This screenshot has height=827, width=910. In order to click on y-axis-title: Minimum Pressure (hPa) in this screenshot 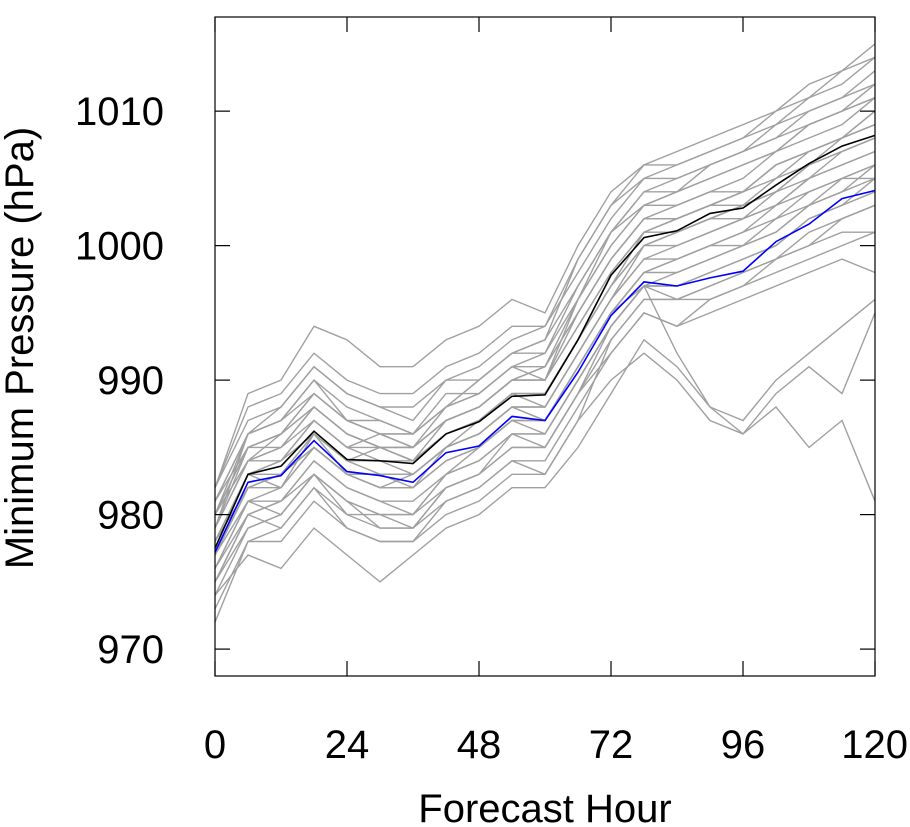, I will do `click(21, 348)`.